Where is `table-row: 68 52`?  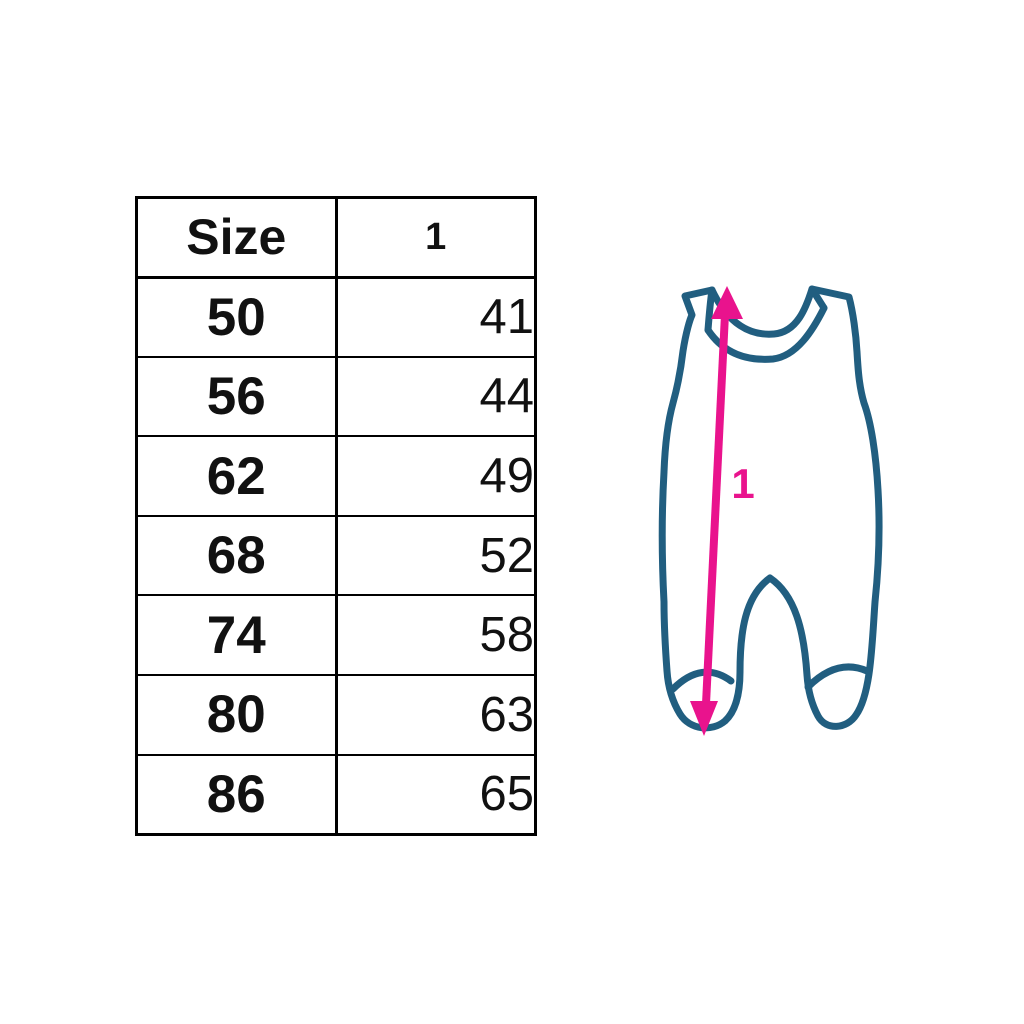 table-row: 68 52 is located at coordinates (336, 555).